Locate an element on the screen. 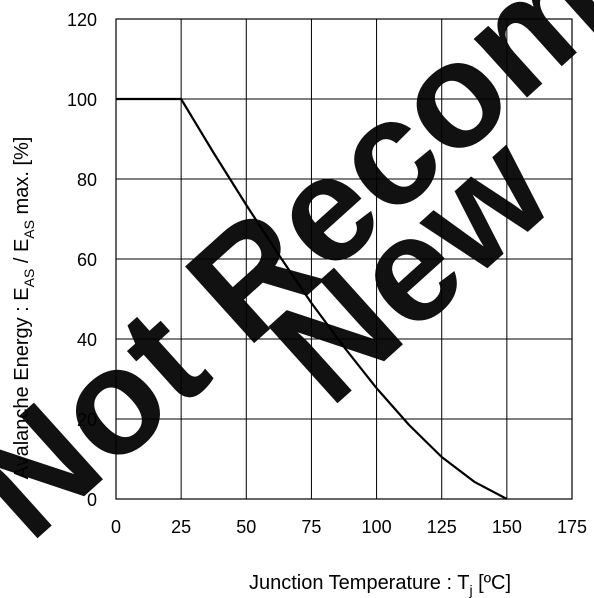 Image resolution: width=594 pixels, height=598 pixels. y-tick-label: 0 is located at coordinates (92, 500).